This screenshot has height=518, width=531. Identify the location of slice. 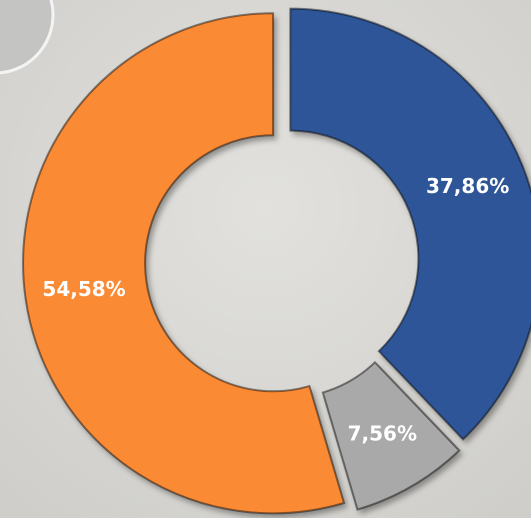
(391, 435).